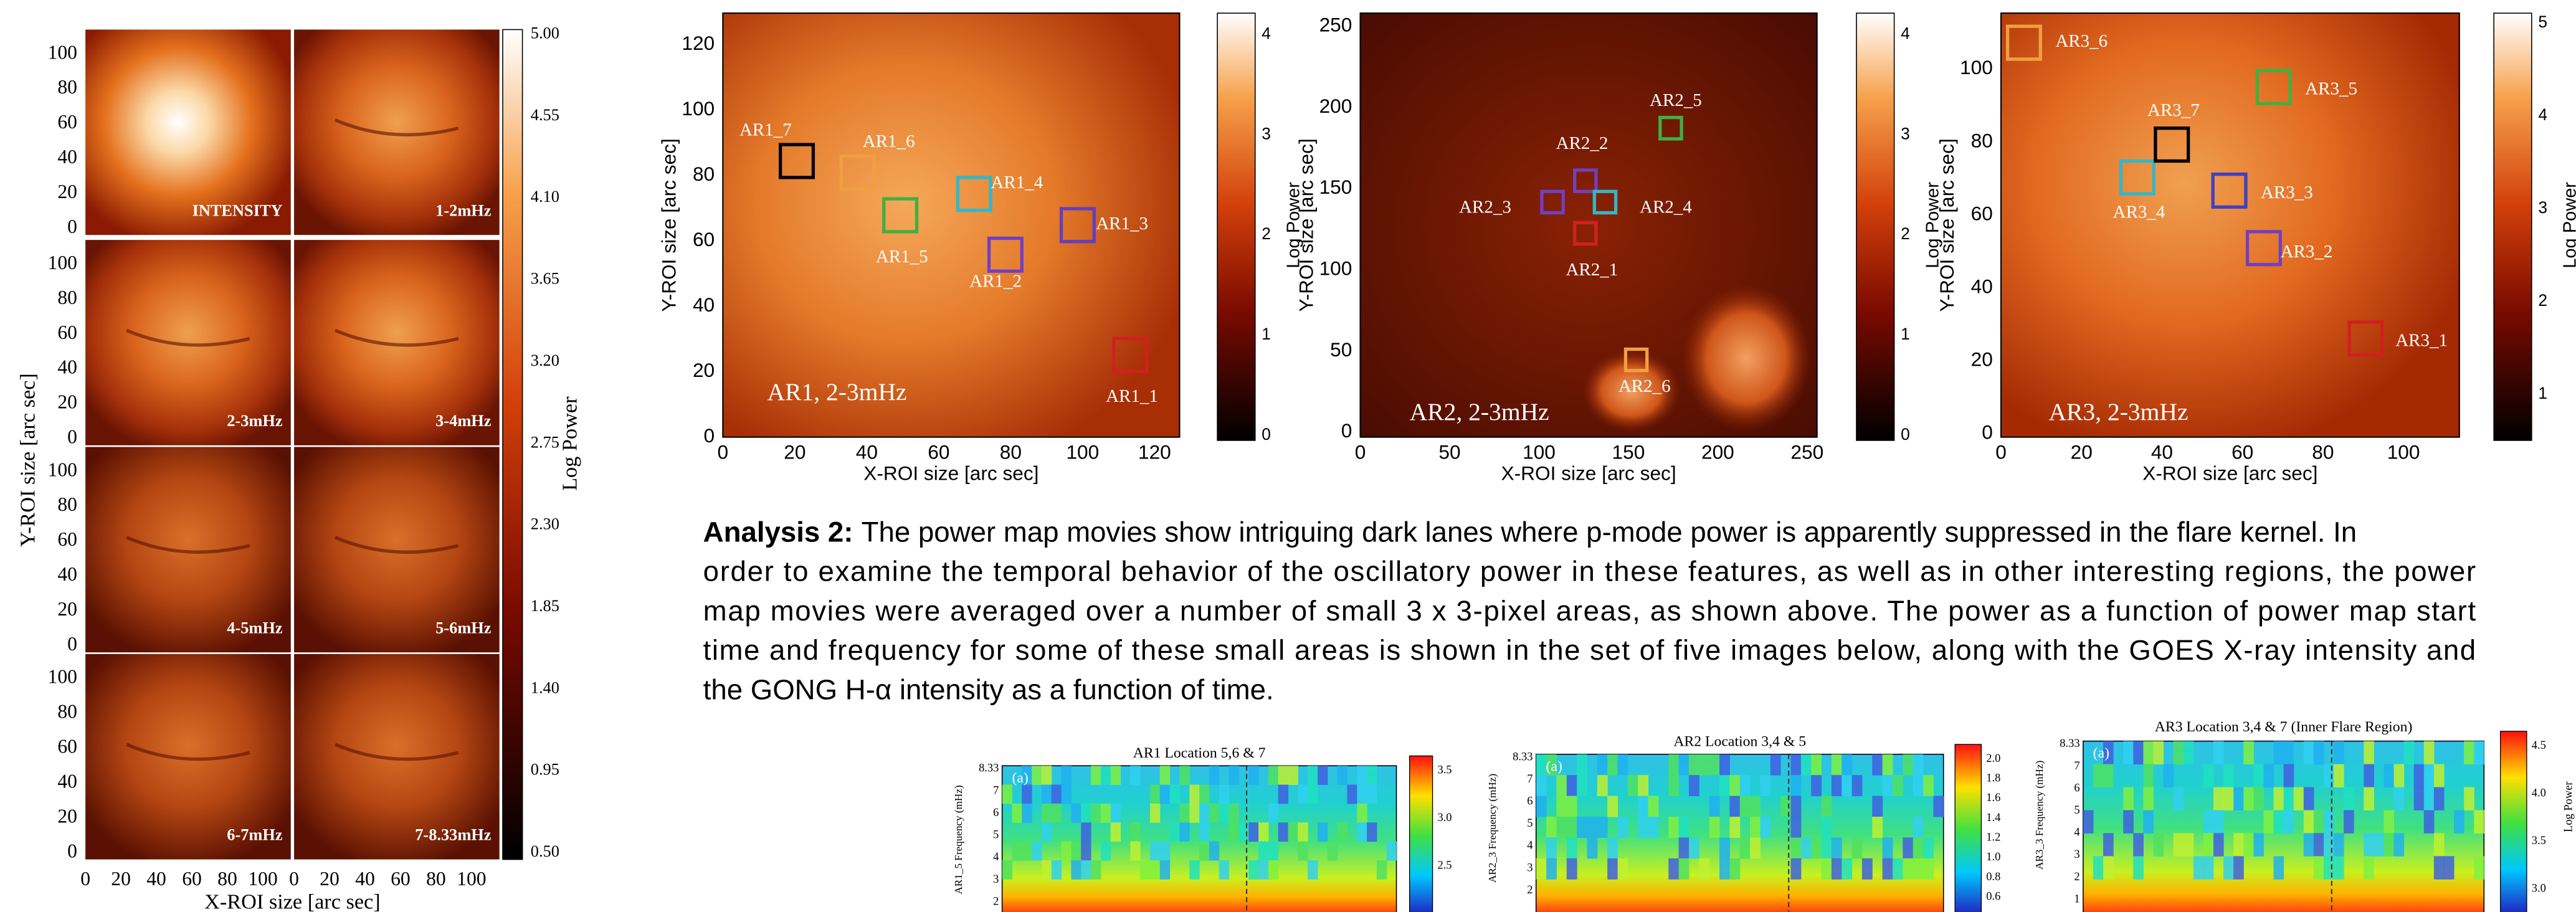  What do you see at coordinates (2076, 810) in the screenshot?
I see `y-tick-label: 5` at bounding box center [2076, 810].